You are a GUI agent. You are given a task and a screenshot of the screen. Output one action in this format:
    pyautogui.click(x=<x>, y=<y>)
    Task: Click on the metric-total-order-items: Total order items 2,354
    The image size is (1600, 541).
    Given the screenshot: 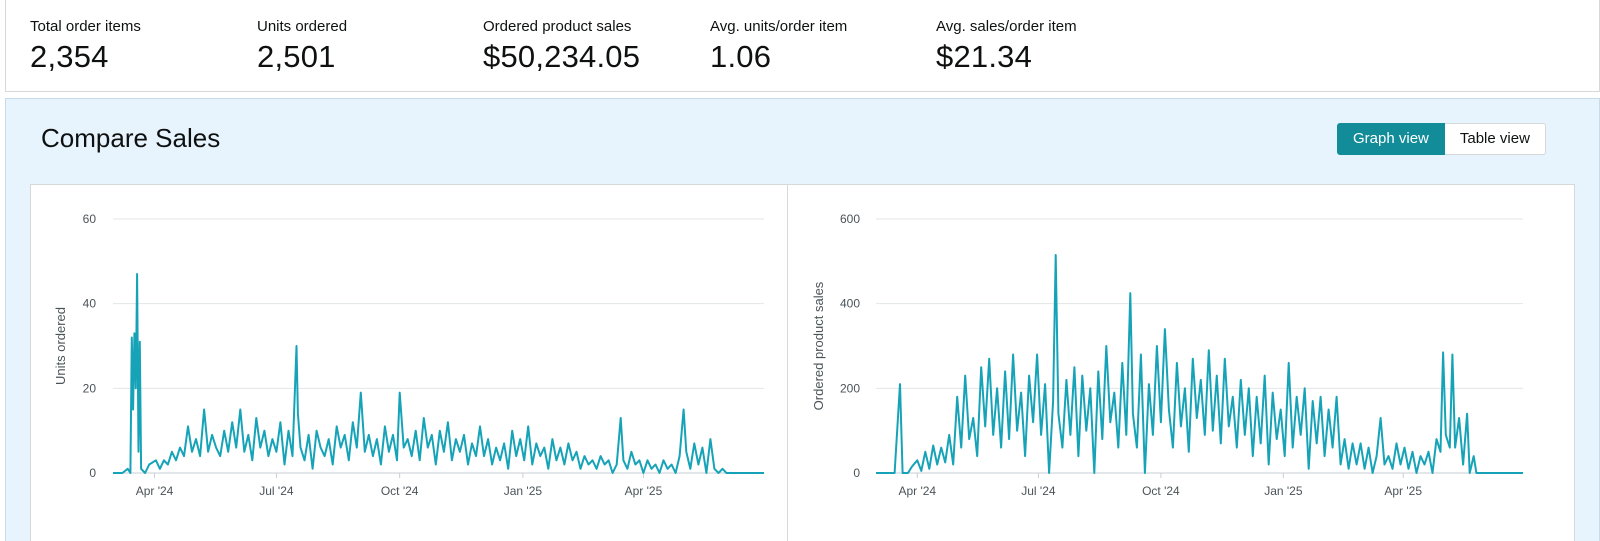 What is the action you would take?
    pyautogui.click(x=85, y=46)
    